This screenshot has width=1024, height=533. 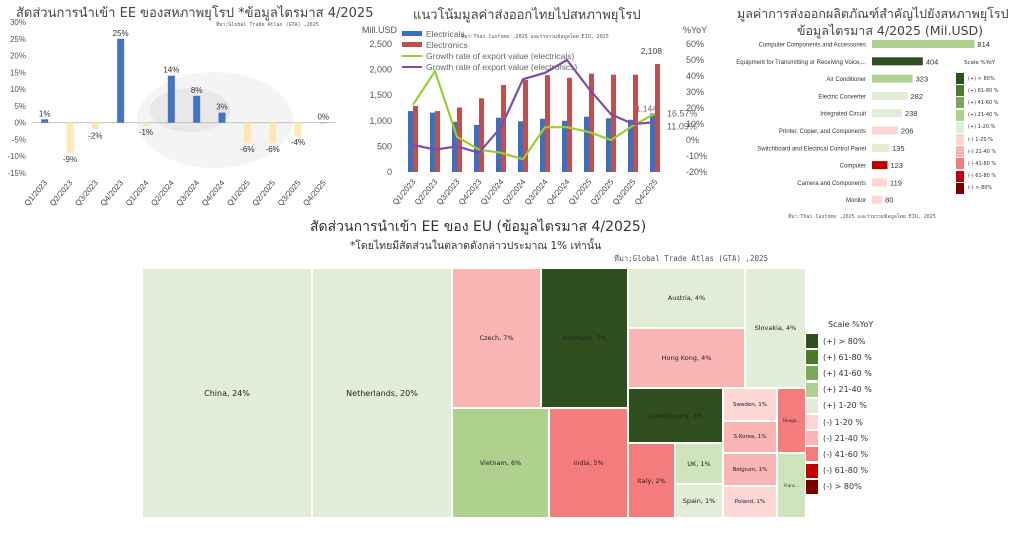 I want to click on bar-Q1/2023, so click(x=45, y=121).